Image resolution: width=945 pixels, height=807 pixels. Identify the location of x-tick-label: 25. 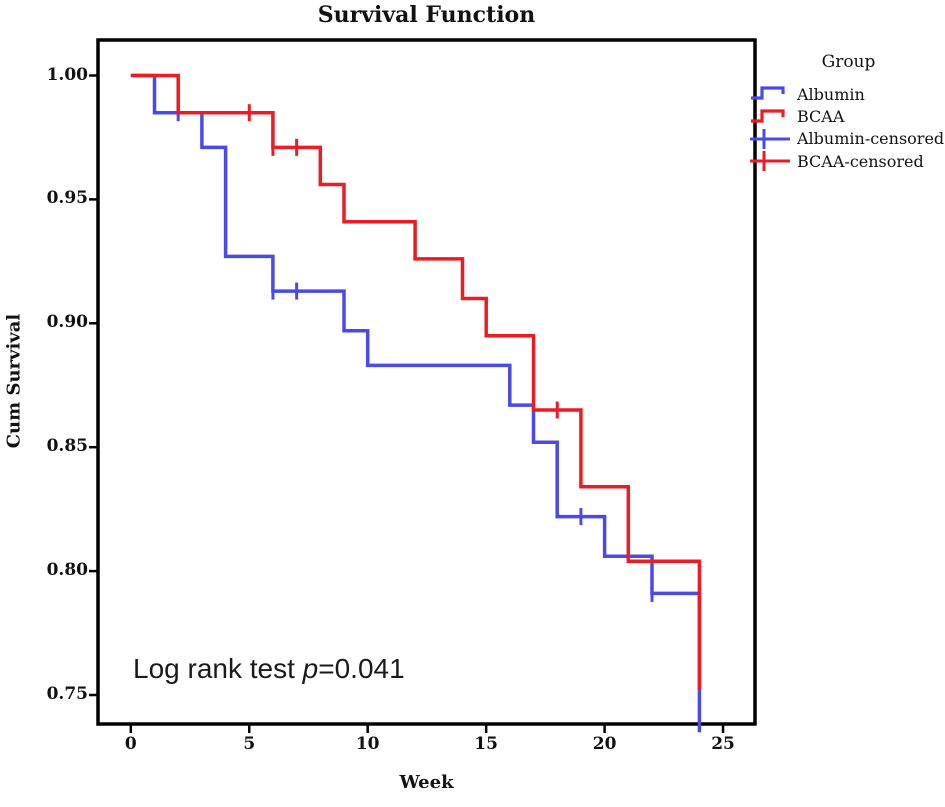
(723, 744).